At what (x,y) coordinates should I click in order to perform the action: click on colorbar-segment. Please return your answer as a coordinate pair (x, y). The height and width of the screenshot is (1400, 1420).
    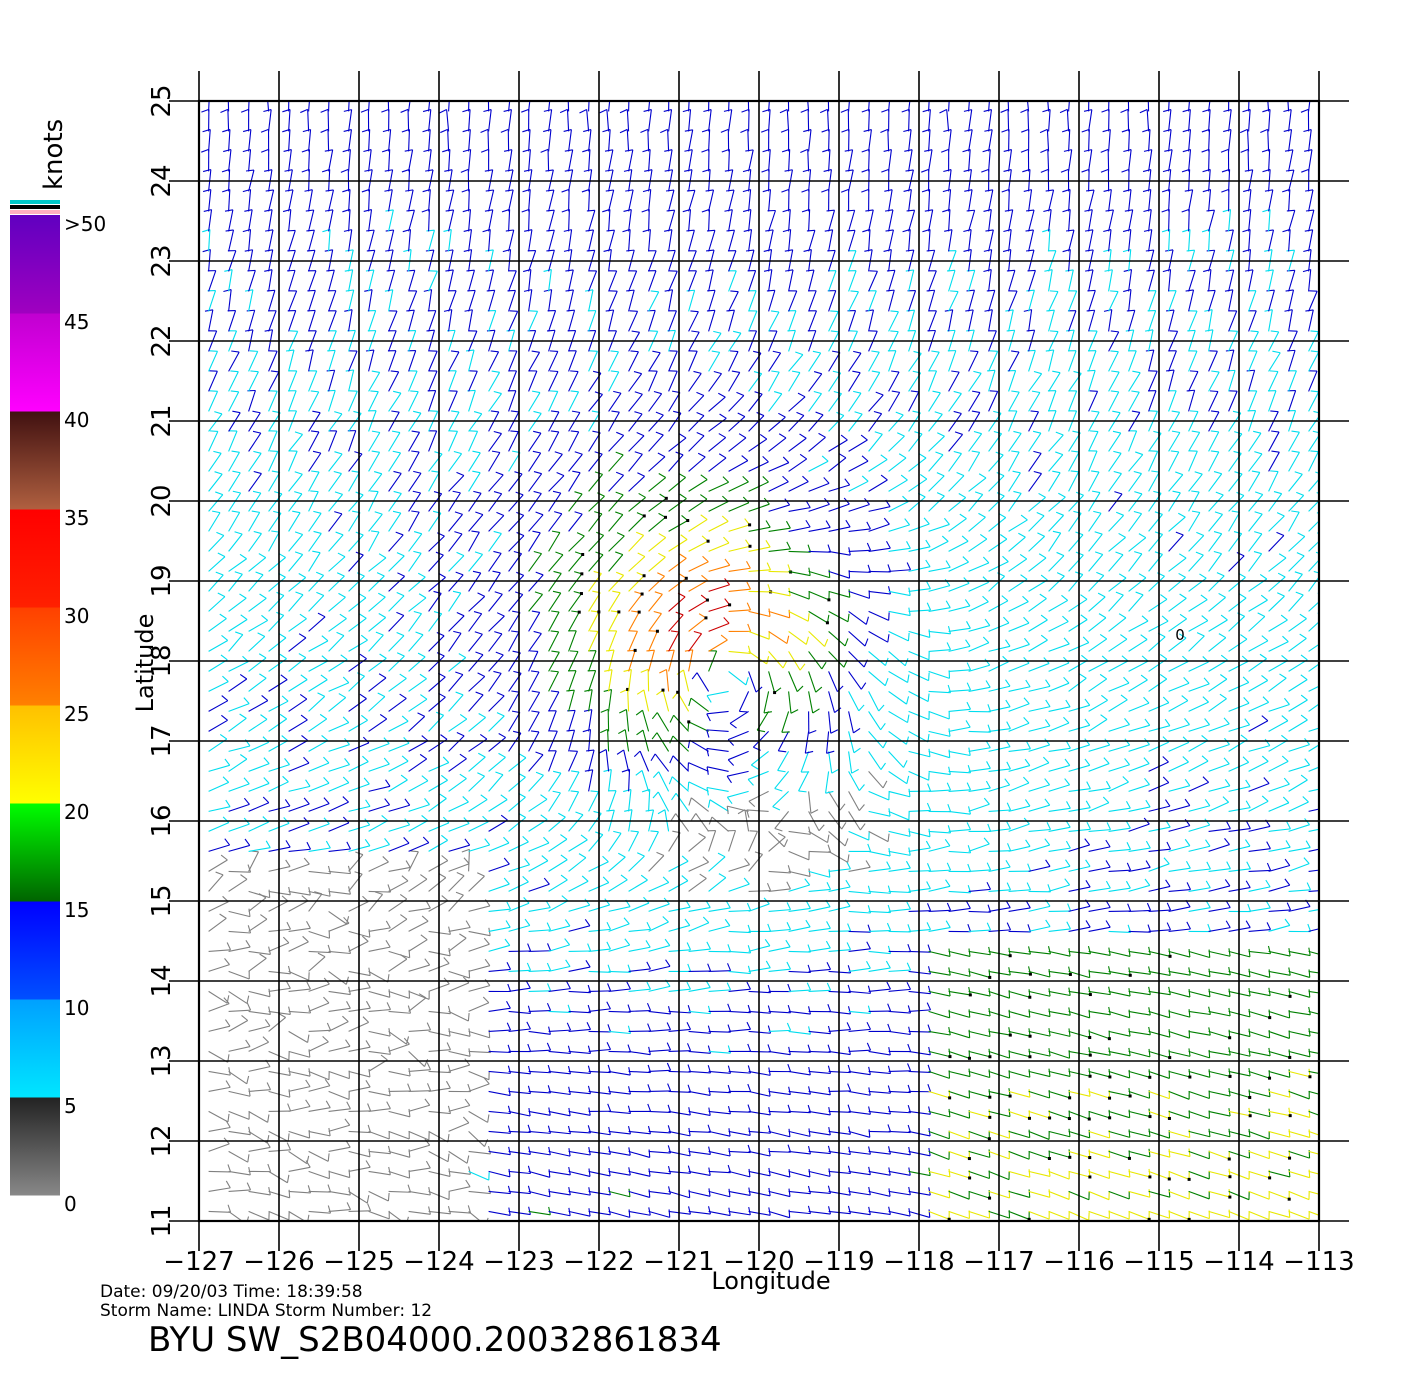
    Looking at the image, I should click on (35, 264).